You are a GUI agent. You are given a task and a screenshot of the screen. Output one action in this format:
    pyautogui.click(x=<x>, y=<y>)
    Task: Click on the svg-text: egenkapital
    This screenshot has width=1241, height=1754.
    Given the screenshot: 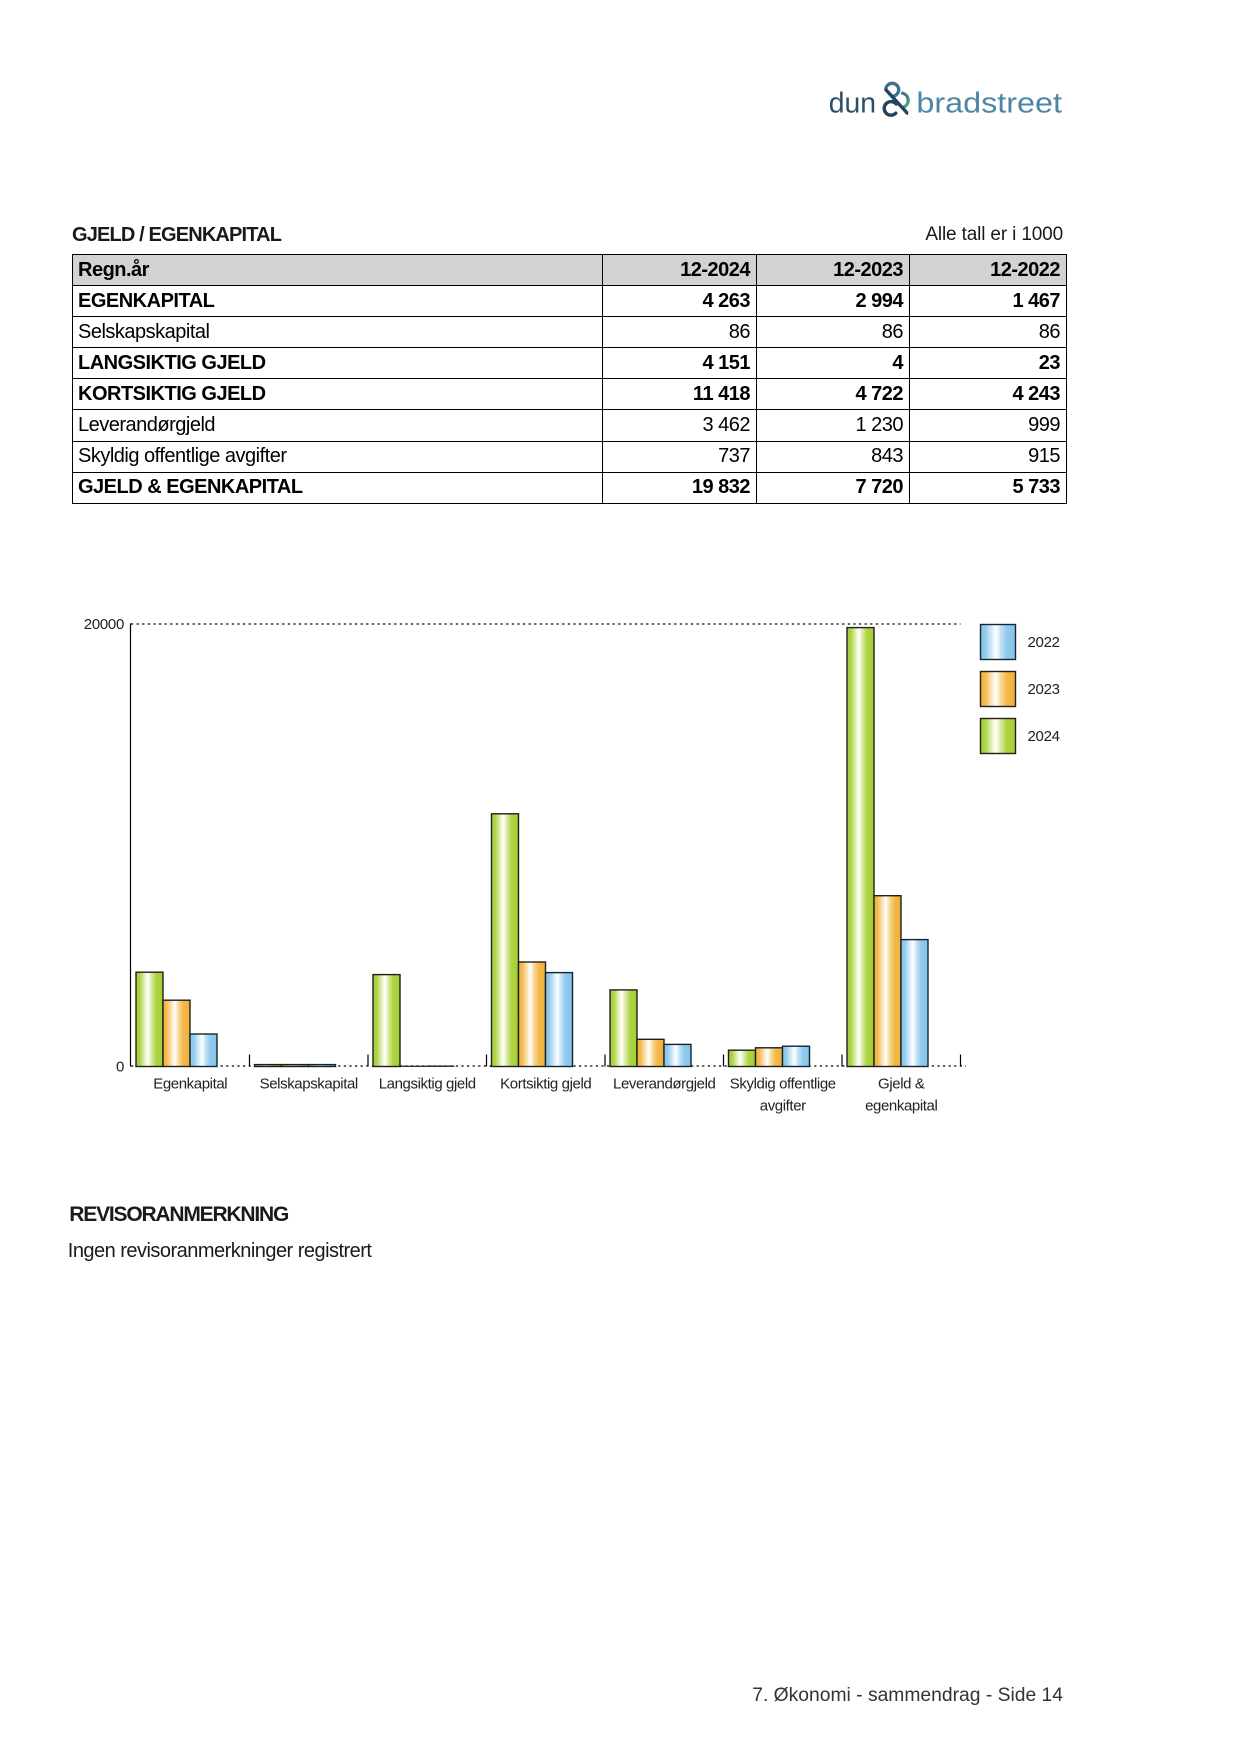 What is the action you would take?
    pyautogui.click(x=901, y=1106)
    